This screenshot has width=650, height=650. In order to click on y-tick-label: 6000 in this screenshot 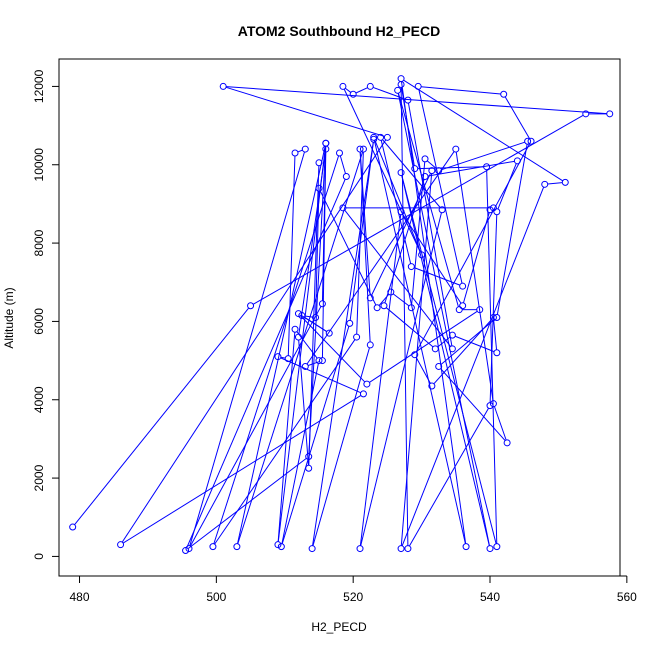, I will do `click(39, 321)`.